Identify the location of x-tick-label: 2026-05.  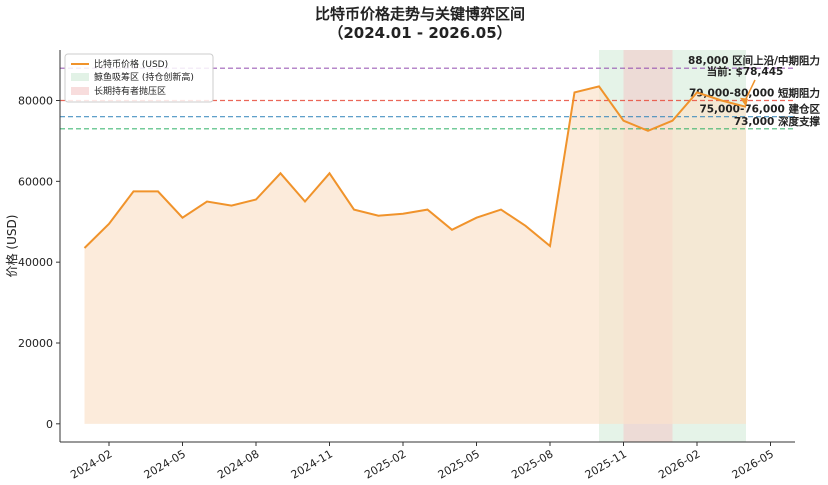
(753, 464).